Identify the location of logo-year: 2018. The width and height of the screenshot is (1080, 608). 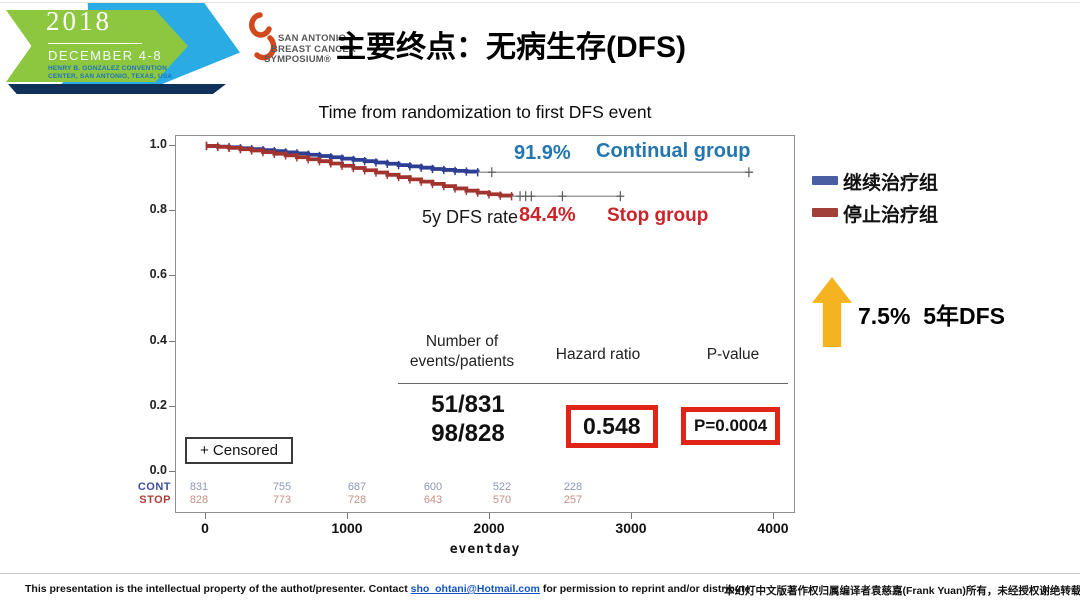
(79, 21).